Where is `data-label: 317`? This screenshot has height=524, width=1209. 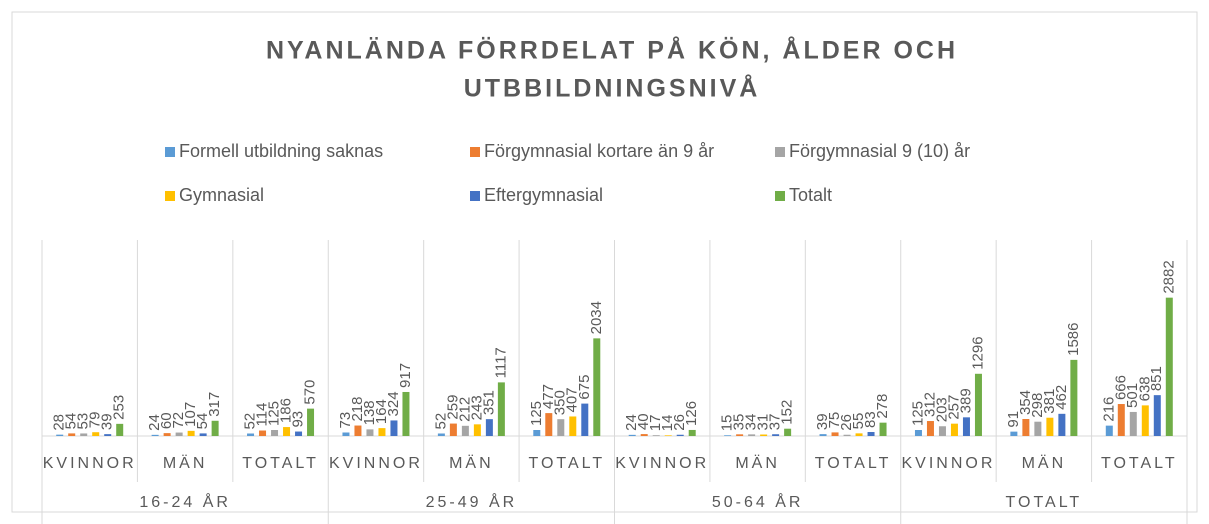 data-label: 317 is located at coordinates (214, 404).